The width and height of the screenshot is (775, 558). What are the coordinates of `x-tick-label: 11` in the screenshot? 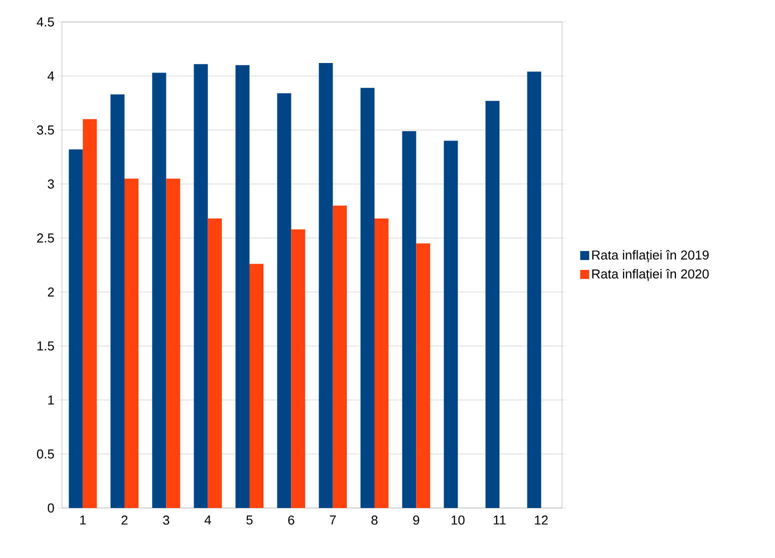 It's located at (500, 520).